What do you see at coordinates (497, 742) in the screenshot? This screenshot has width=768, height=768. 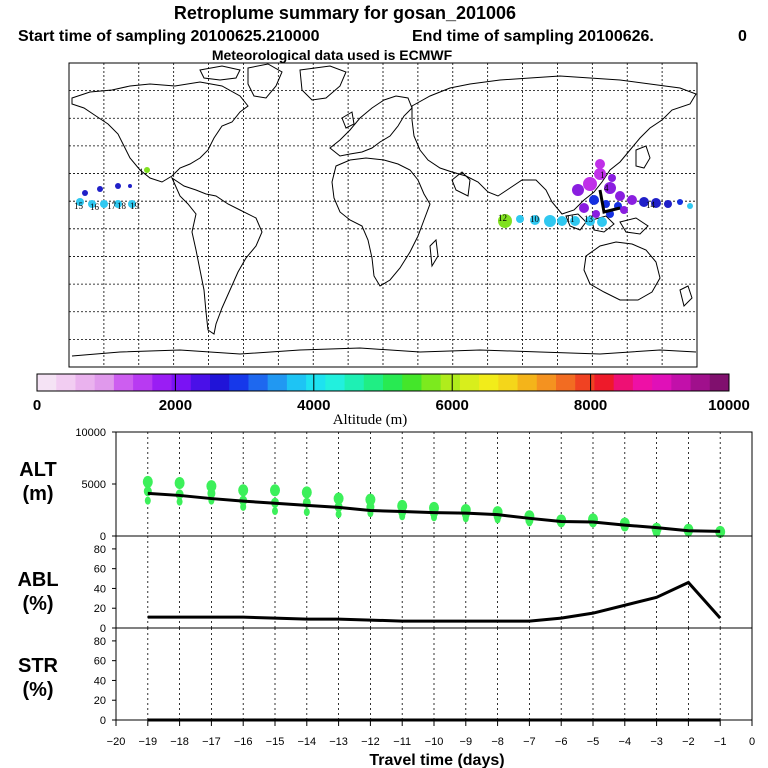 I see `x-tick-label: −8` at bounding box center [497, 742].